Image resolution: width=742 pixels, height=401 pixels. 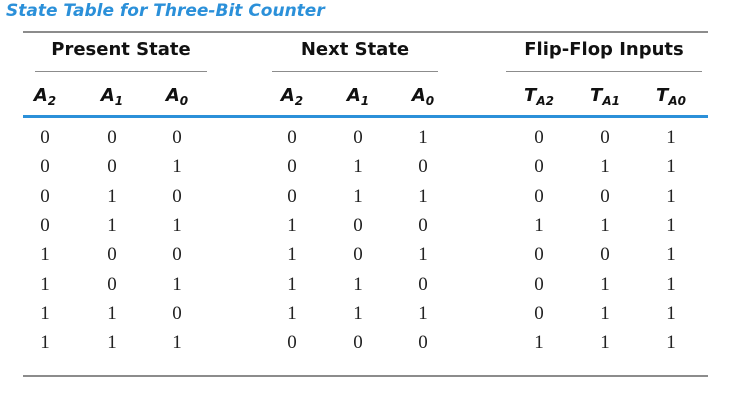 What do you see at coordinates (355, 71) in the screenshot?
I see `group-rule-next-state` at bounding box center [355, 71].